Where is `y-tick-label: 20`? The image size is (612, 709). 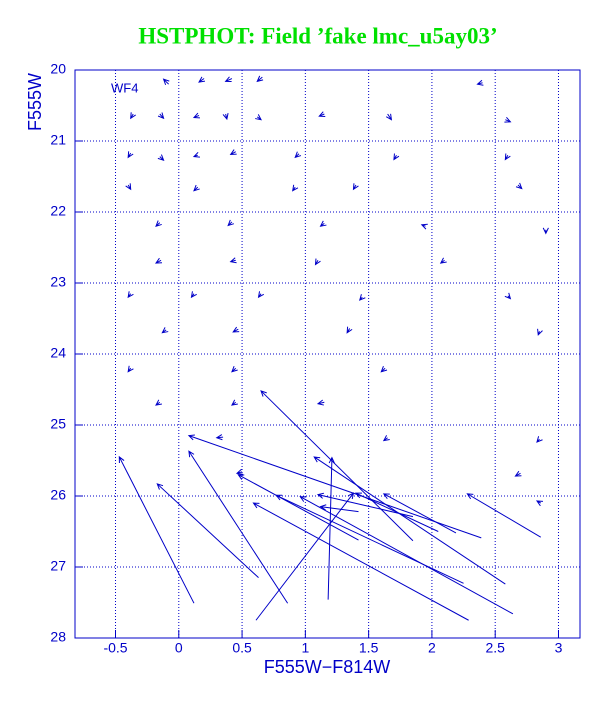 y-tick-label: 20 is located at coordinates (58, 69).